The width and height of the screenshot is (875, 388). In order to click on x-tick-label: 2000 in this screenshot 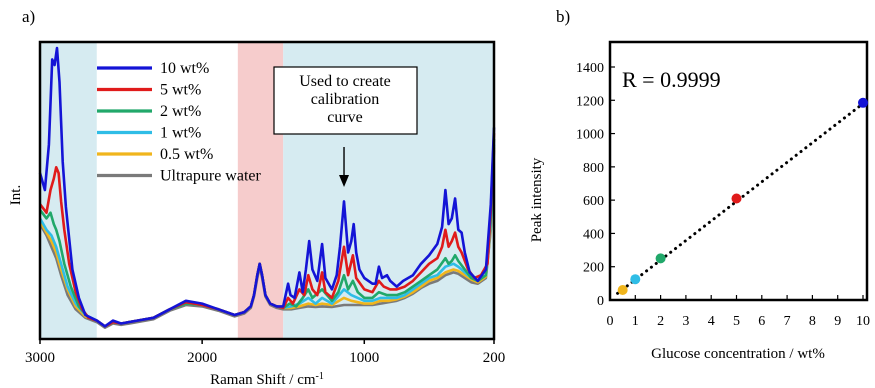, I will do `click(202, 358)`.